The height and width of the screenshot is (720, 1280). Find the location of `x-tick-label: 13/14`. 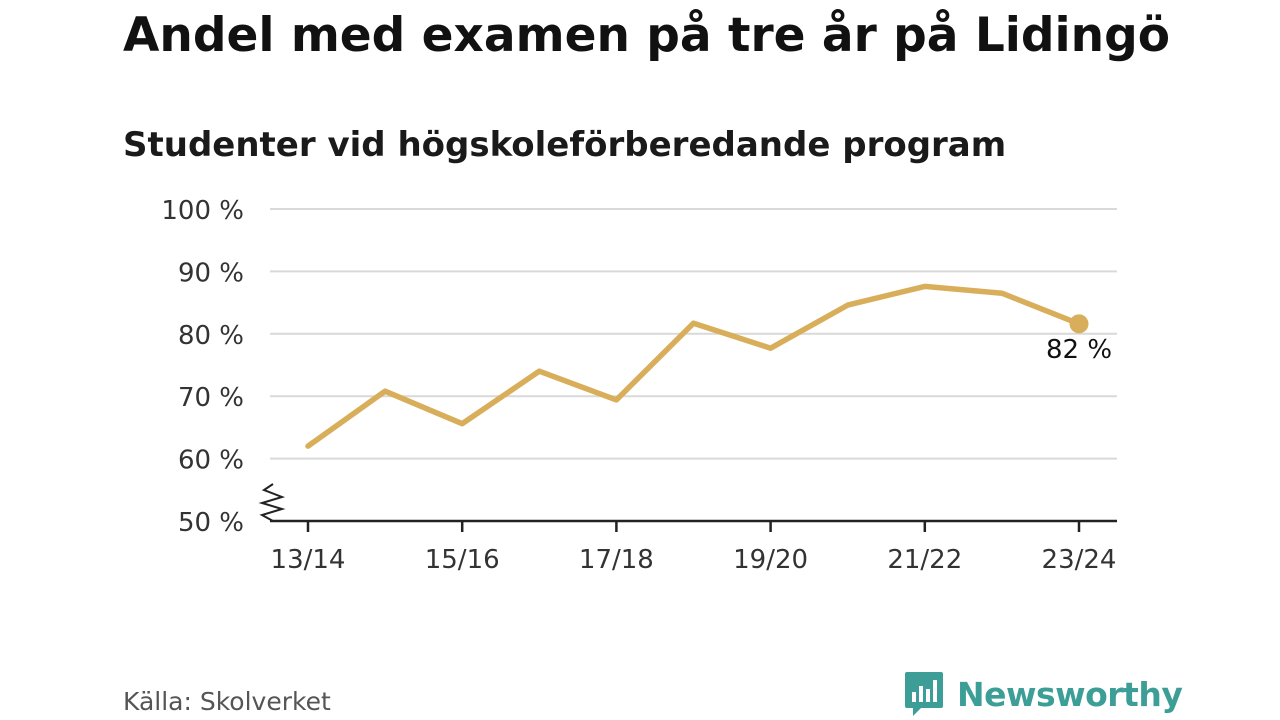

x-tick-label: 13/14 is located at coordinates (308, 560).